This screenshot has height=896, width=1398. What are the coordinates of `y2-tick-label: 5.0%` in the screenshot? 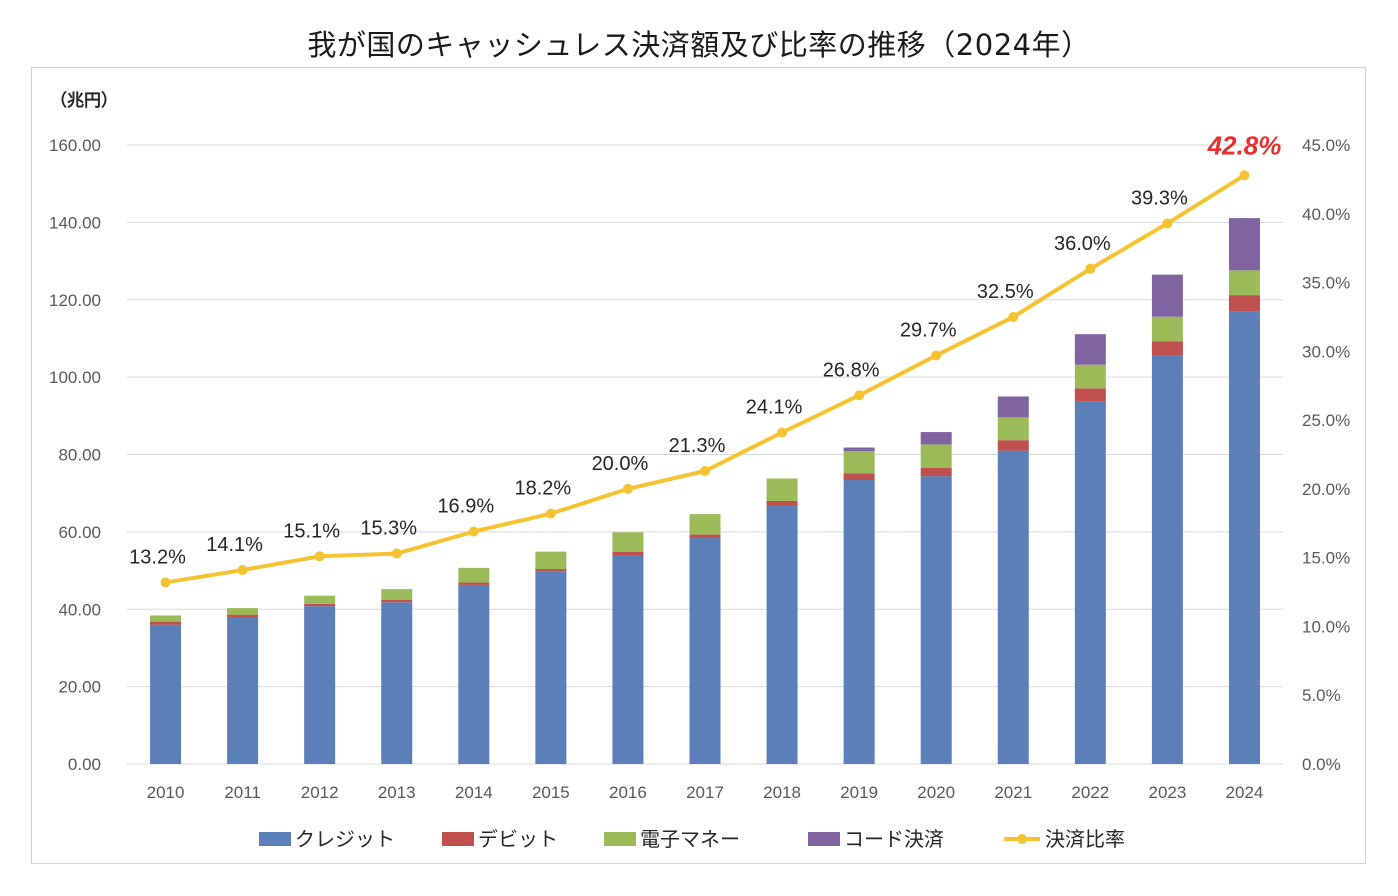 It's located at (1321, 695).